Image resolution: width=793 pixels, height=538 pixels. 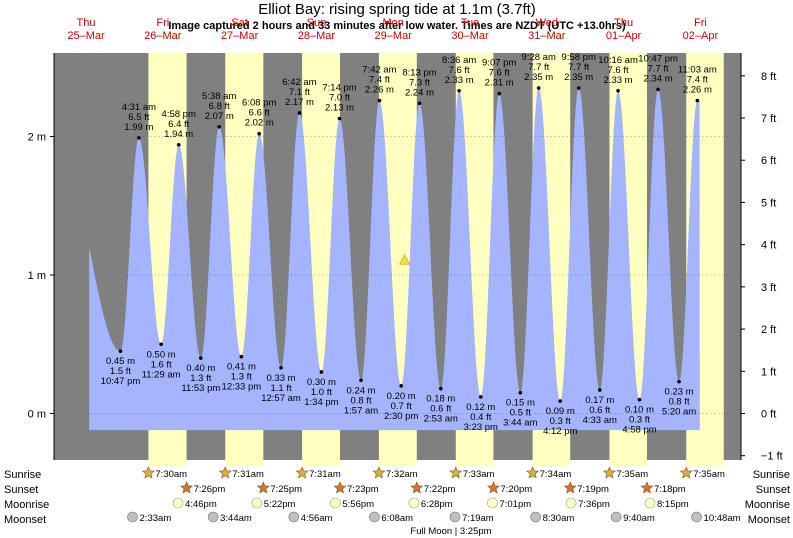 What do you see at coordinates (419, 82) in the screenshot?
I see `high-tide-feet: 7.3 ft` at bounding box center [419, 82].